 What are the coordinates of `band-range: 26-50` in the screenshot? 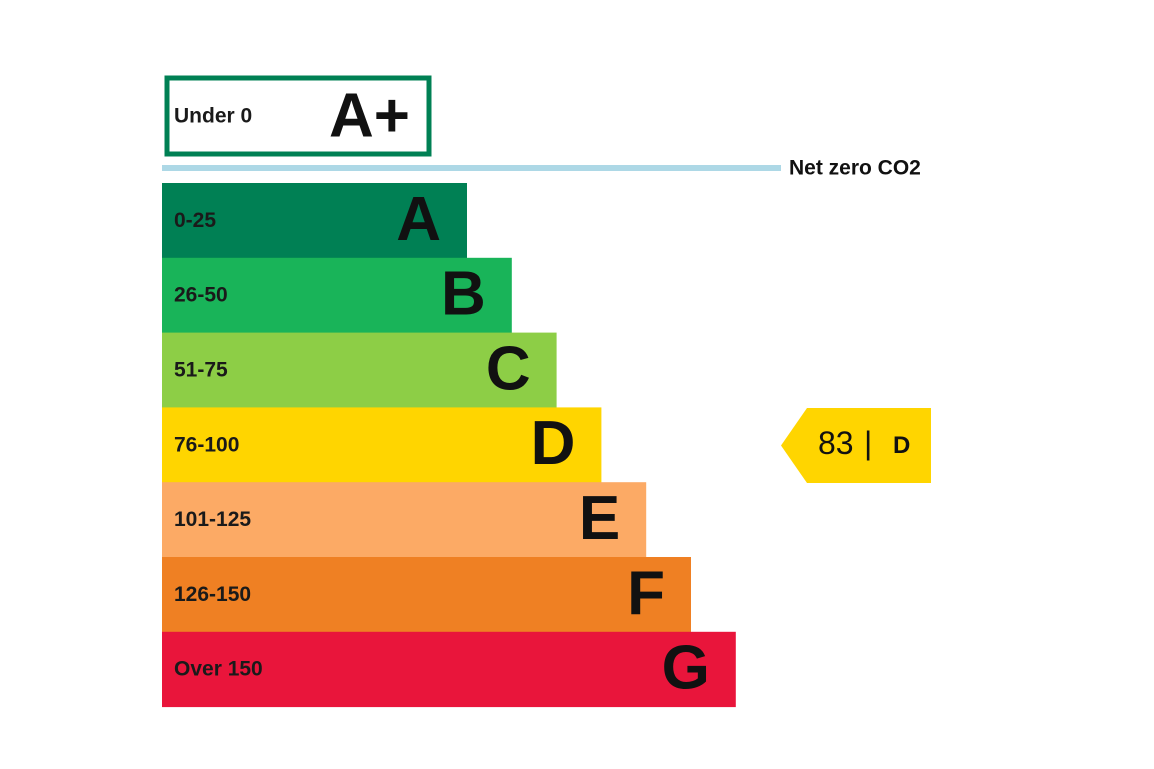 It's located at (201, 295).